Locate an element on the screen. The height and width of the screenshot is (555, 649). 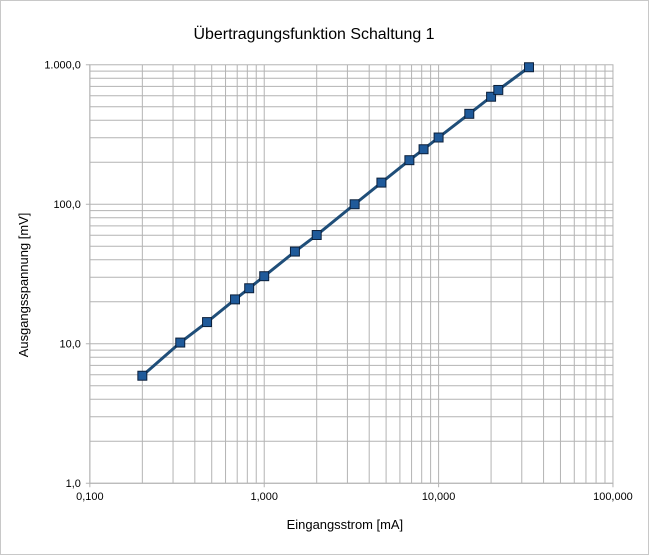
y-axis-label: Ausgangsspannung [mV] is located at coordinates (23, 285).